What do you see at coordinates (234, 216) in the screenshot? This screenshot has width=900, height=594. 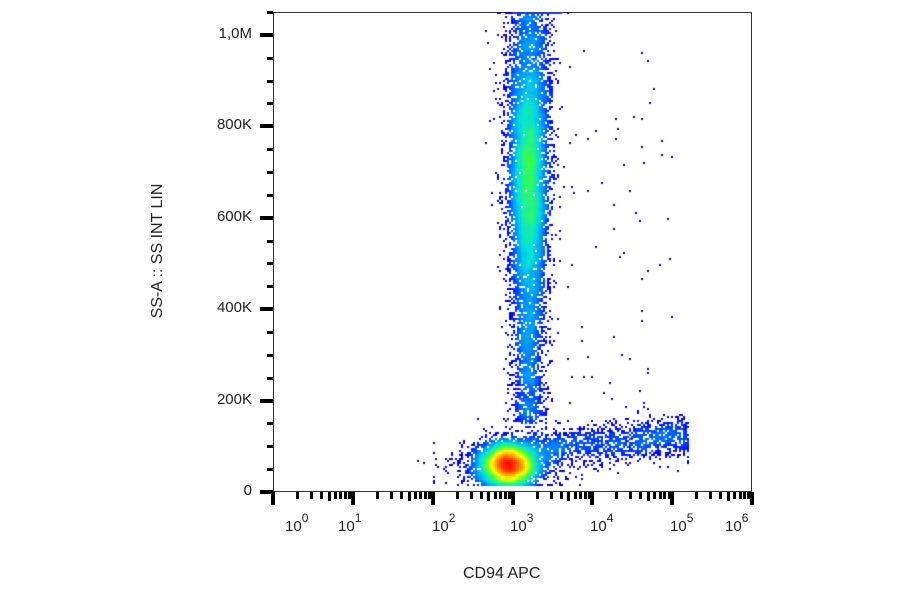 I see `y-tick-label: 600K` at bounding box center [234, 216].